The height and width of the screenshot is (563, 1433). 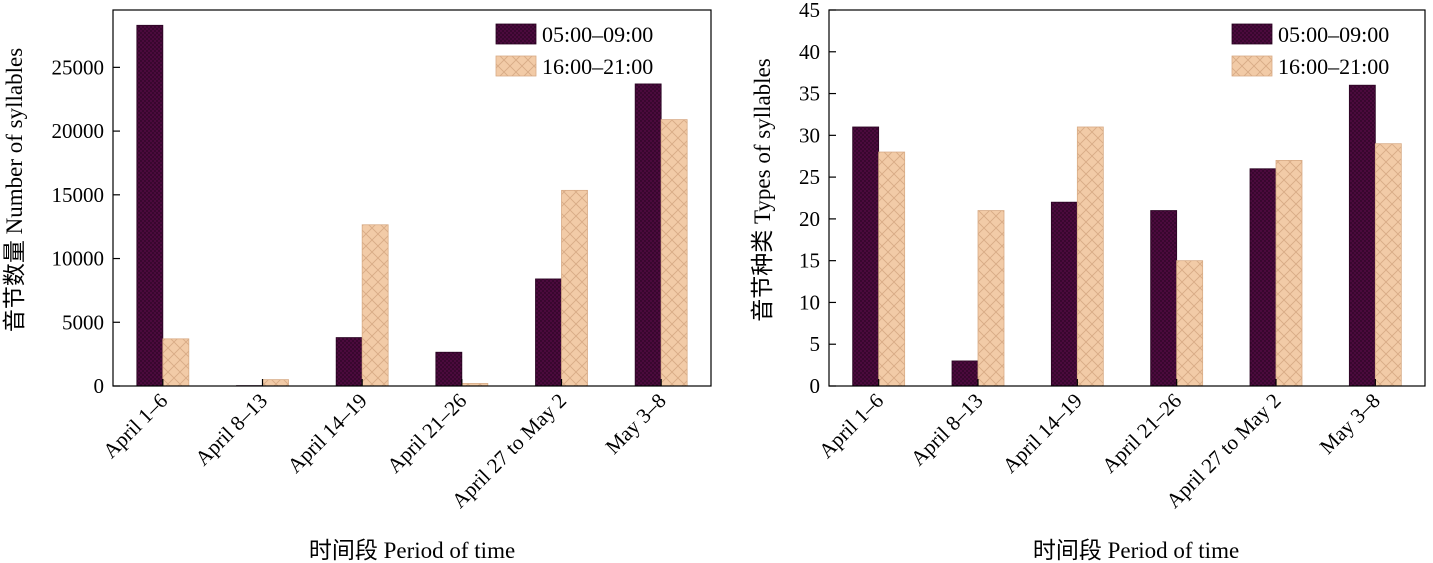 I want to click on y-tick-label: 10000, so click(x=78, y=259).